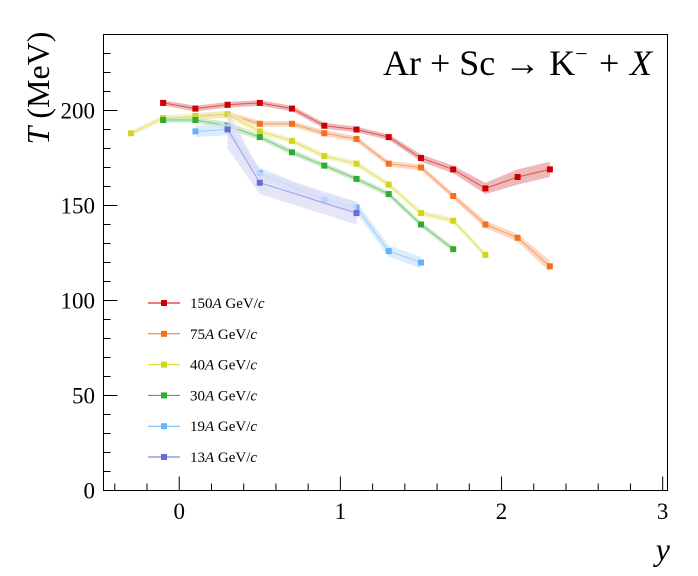 Image resolution: width=698 pixels, height=576 pixels. What do you see at coordinates (479, 63) in the screenshot?
I see `title-lhs: Ar + Sc → K` at bounding box center [479, 63].